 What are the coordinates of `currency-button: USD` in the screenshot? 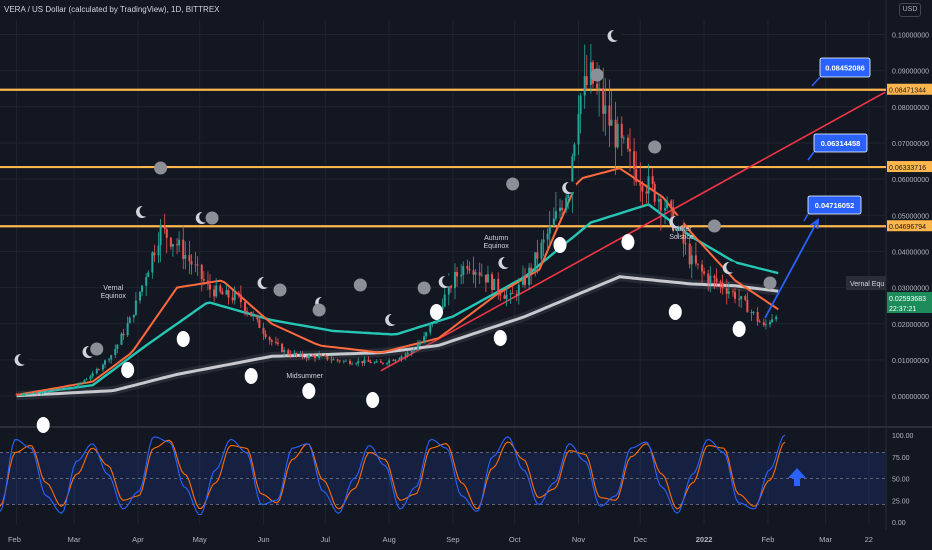 It's located at (910, 10).